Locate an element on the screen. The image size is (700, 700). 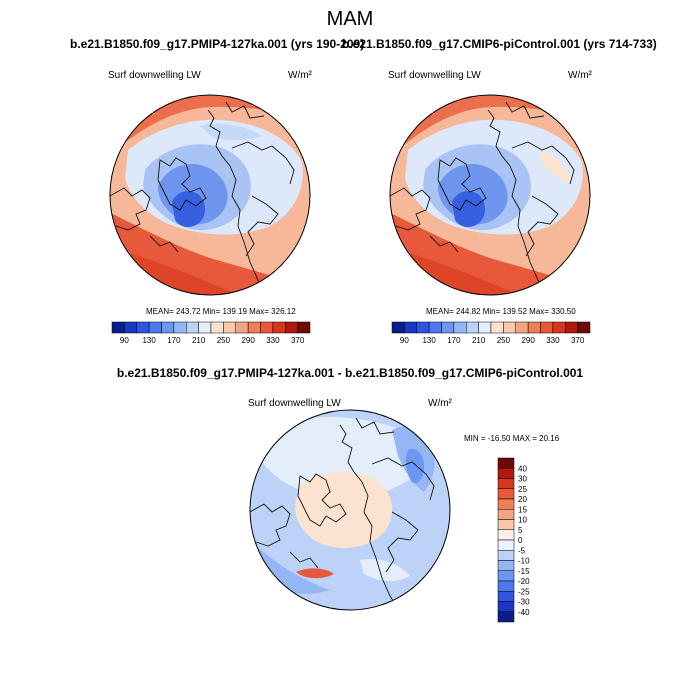
diff-colorbar-tick-label: -5 is located at coordinates (522, 550).